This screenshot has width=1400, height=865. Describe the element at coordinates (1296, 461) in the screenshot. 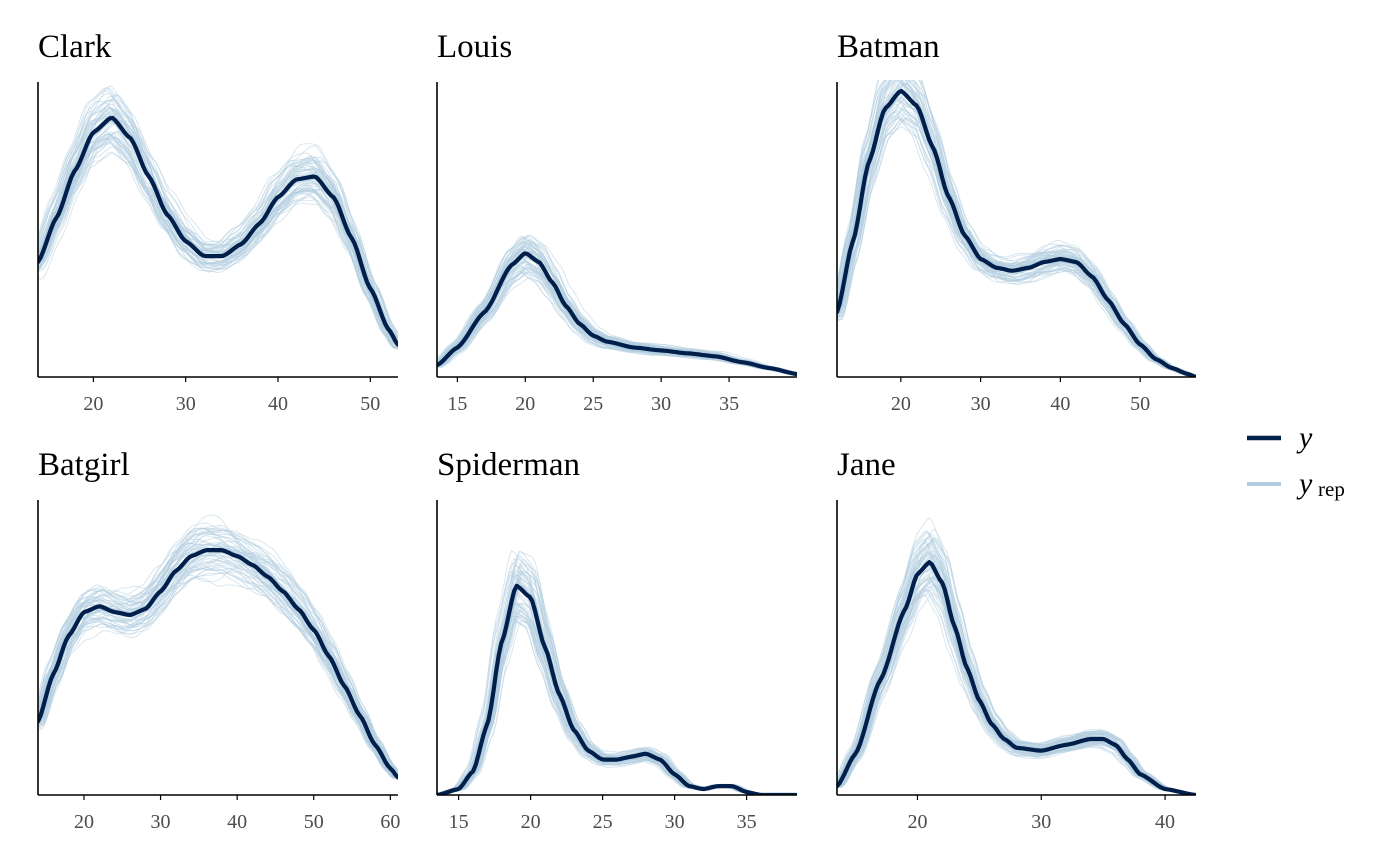

I see `legend: yy rep` at that location.